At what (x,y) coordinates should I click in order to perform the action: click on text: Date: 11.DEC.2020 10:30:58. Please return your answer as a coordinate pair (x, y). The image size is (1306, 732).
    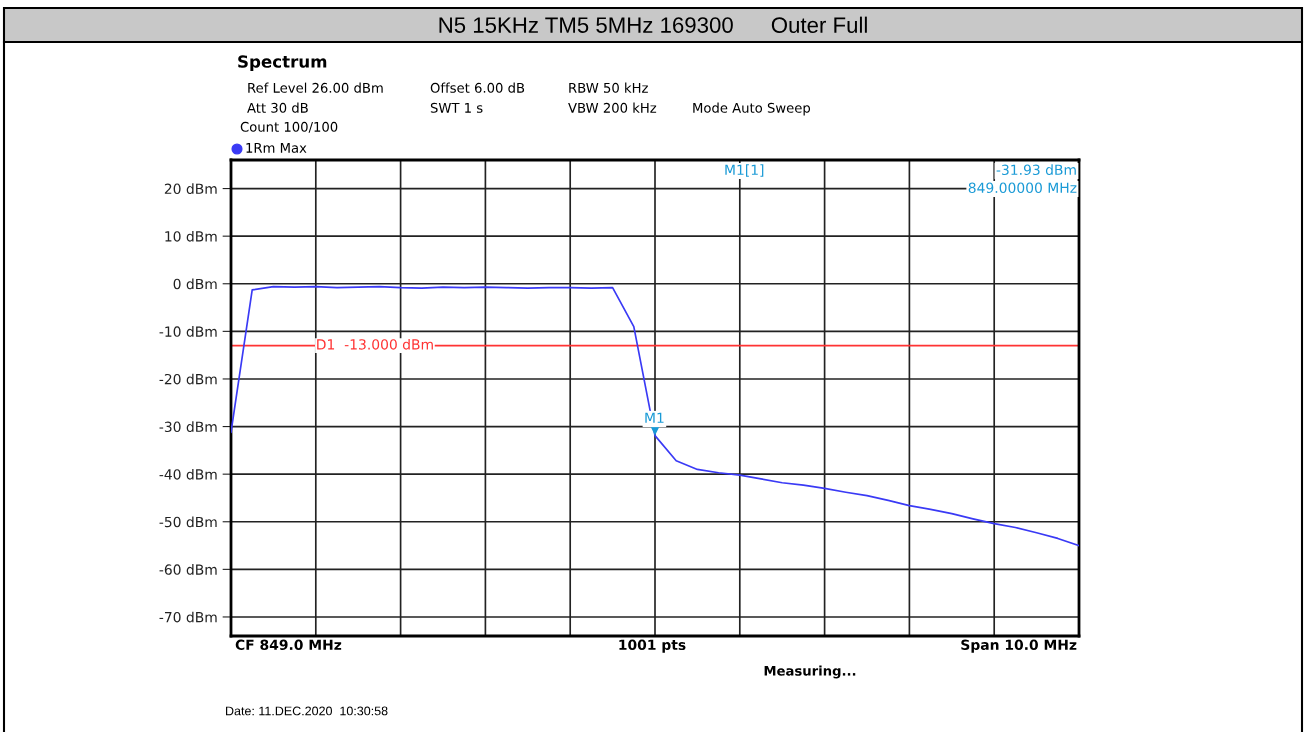
    Looking at the image, I should click on (307, 711).